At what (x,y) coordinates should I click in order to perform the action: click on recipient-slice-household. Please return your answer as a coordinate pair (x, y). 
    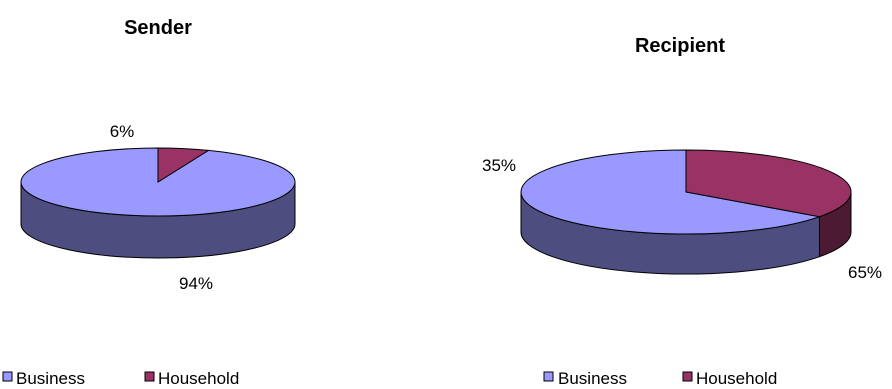
    Looking at the image, I should click on (768, 183).